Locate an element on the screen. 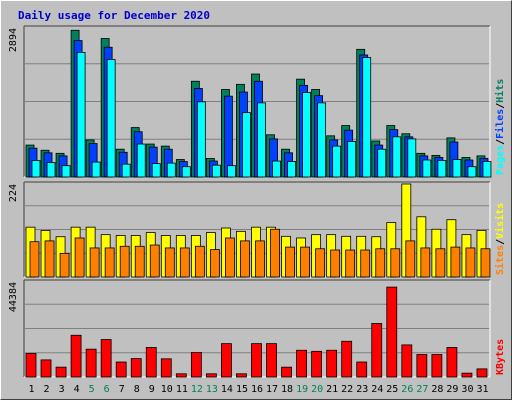  x-tick-label: 26 is located at coordinates (407, 389).